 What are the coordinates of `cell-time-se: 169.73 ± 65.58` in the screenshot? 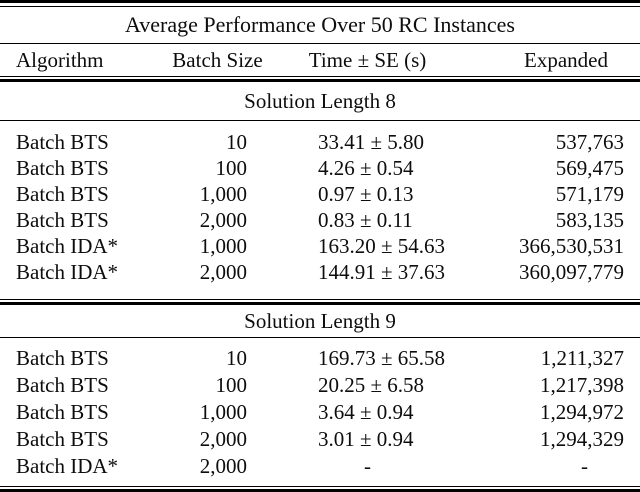 It's located at (382, 358).